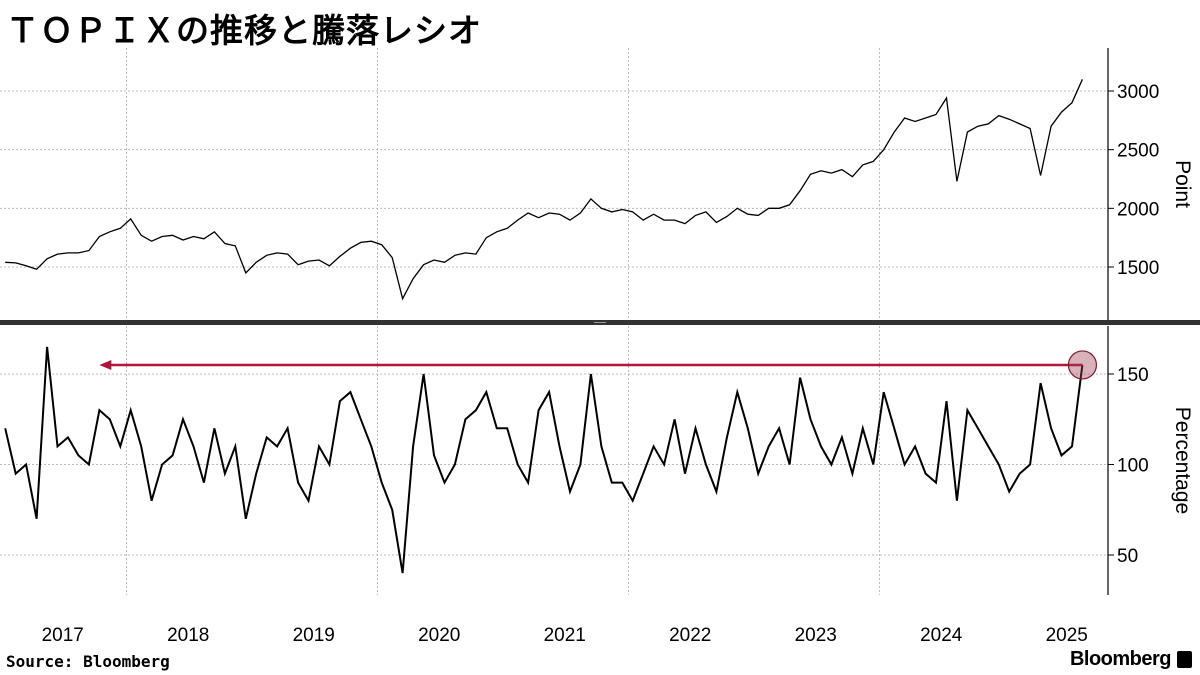  Describe the element at coordinates (690, 635) in the screenshot. I see `x-tick-label: 2022` at that location.